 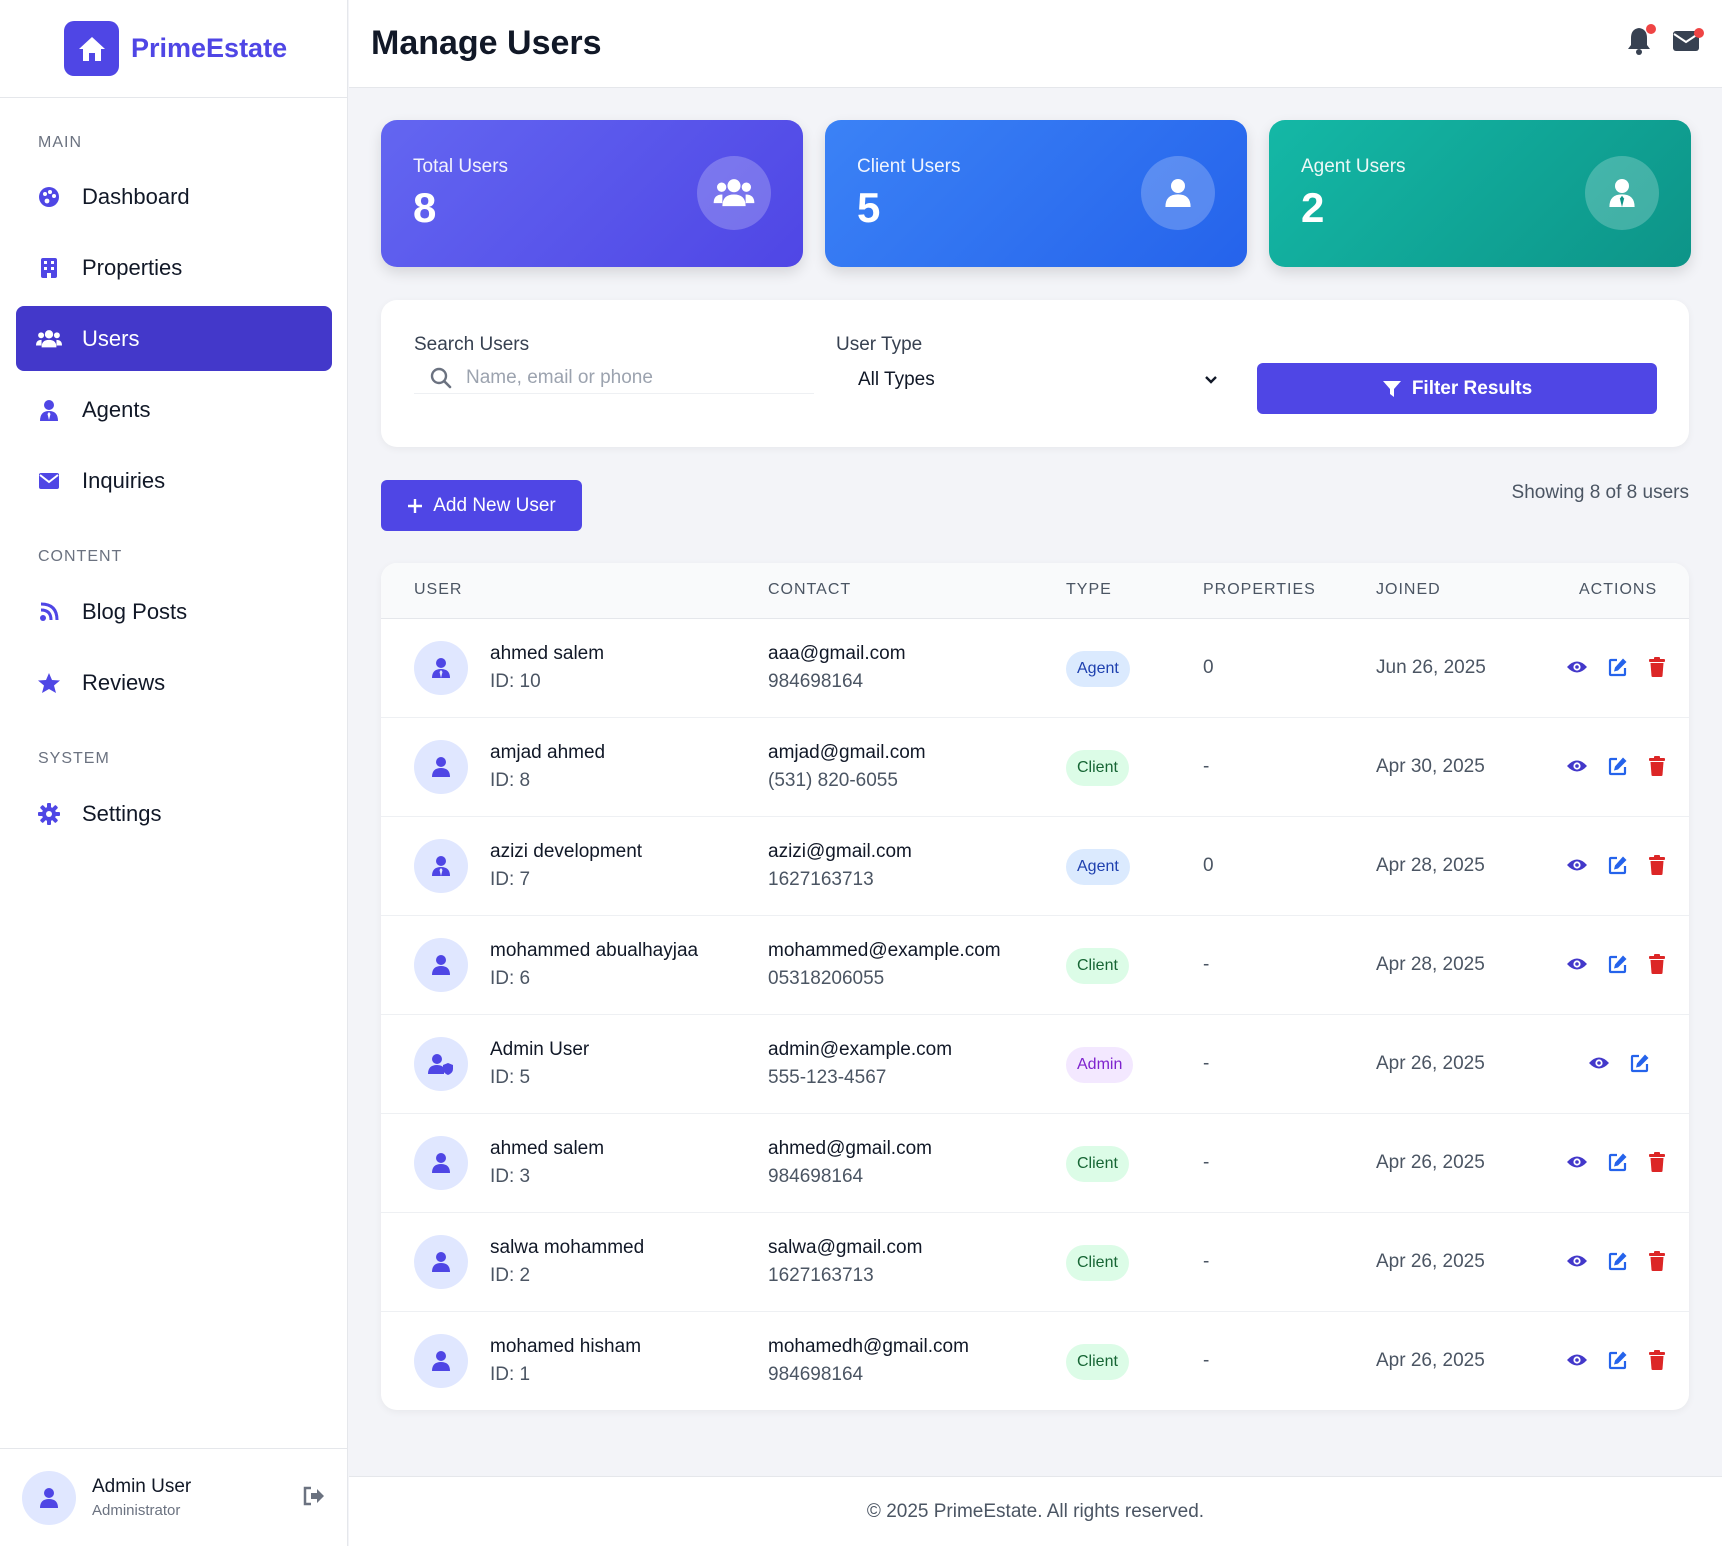 I want to click on current-user-name: Admin User, so click(x=142, y=1486).